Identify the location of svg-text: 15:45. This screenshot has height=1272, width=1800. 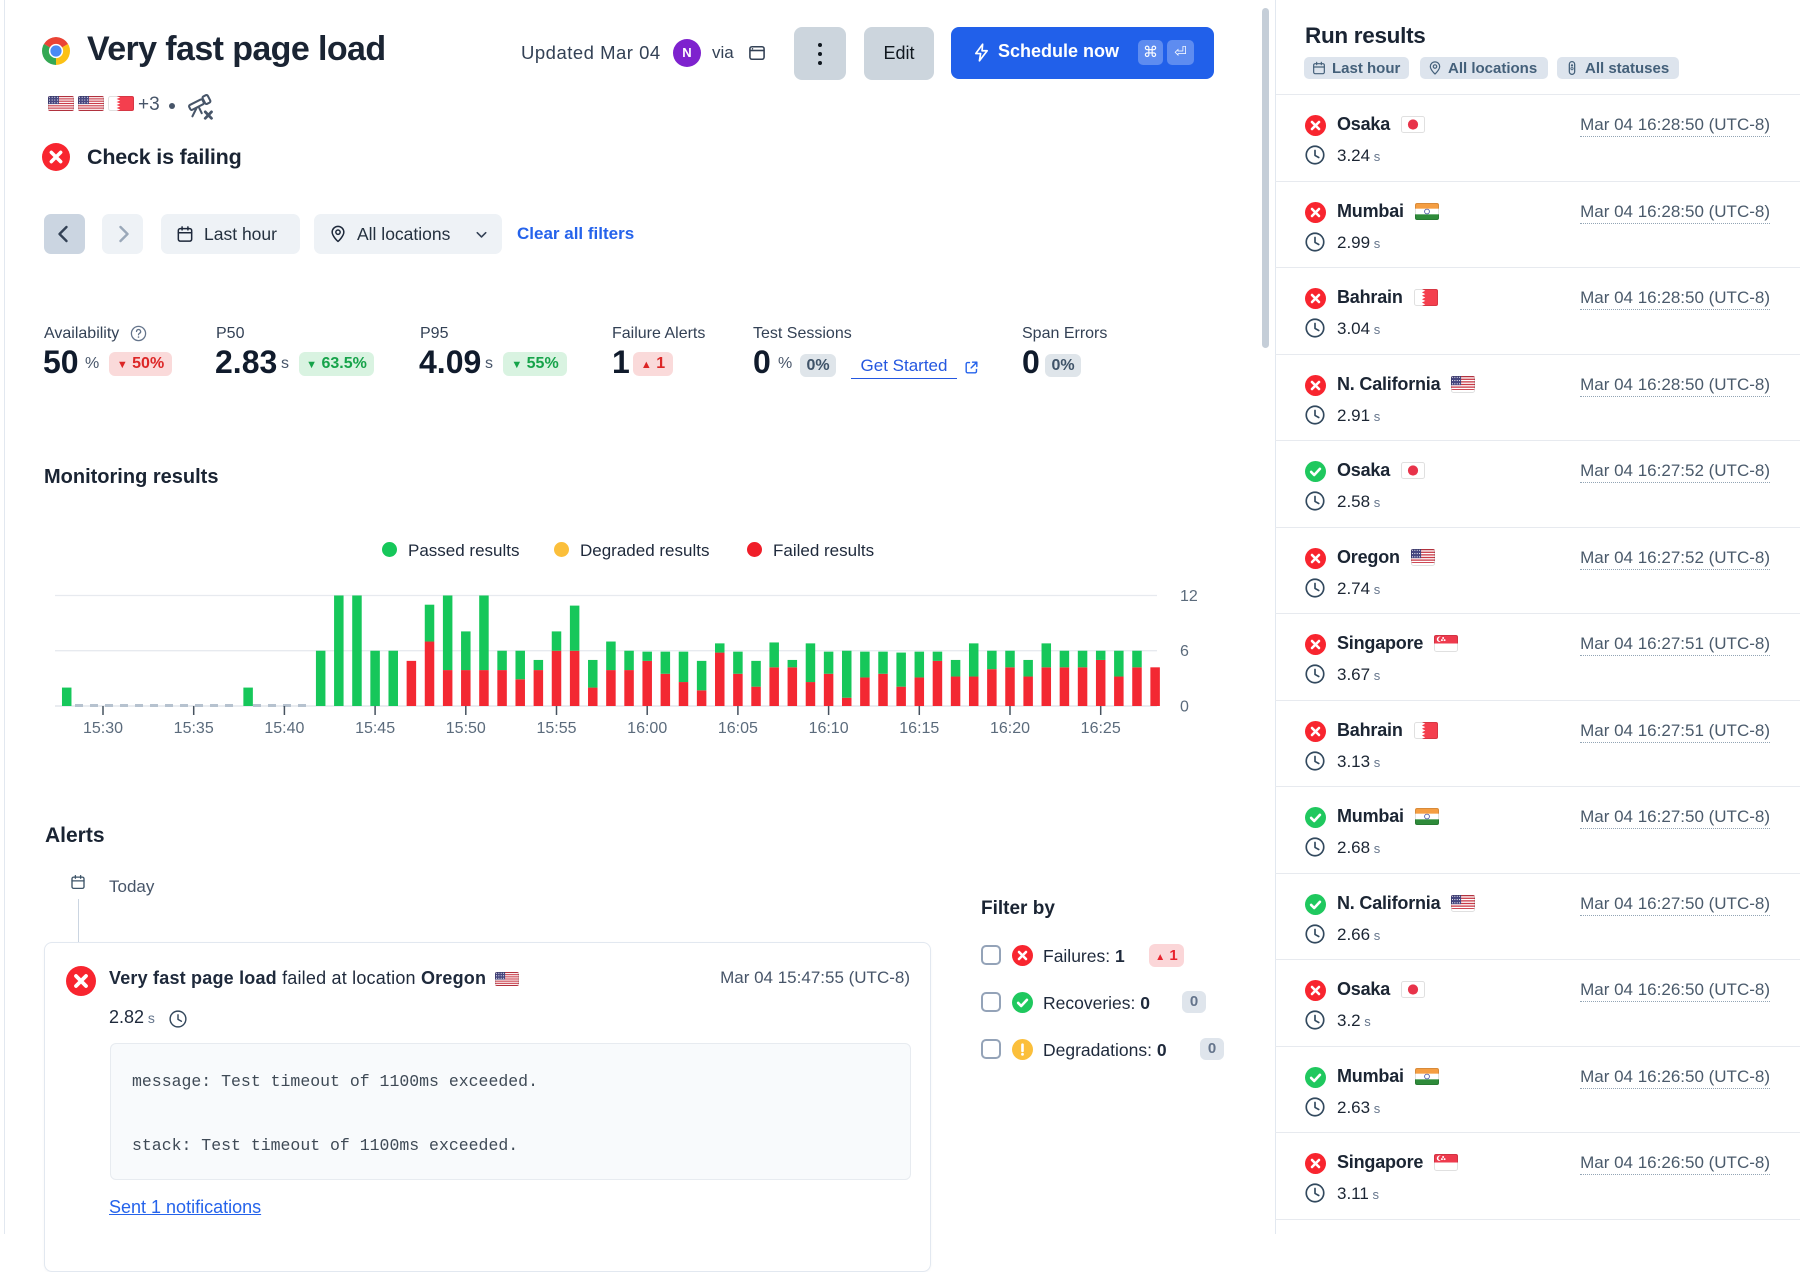
(375, 728).